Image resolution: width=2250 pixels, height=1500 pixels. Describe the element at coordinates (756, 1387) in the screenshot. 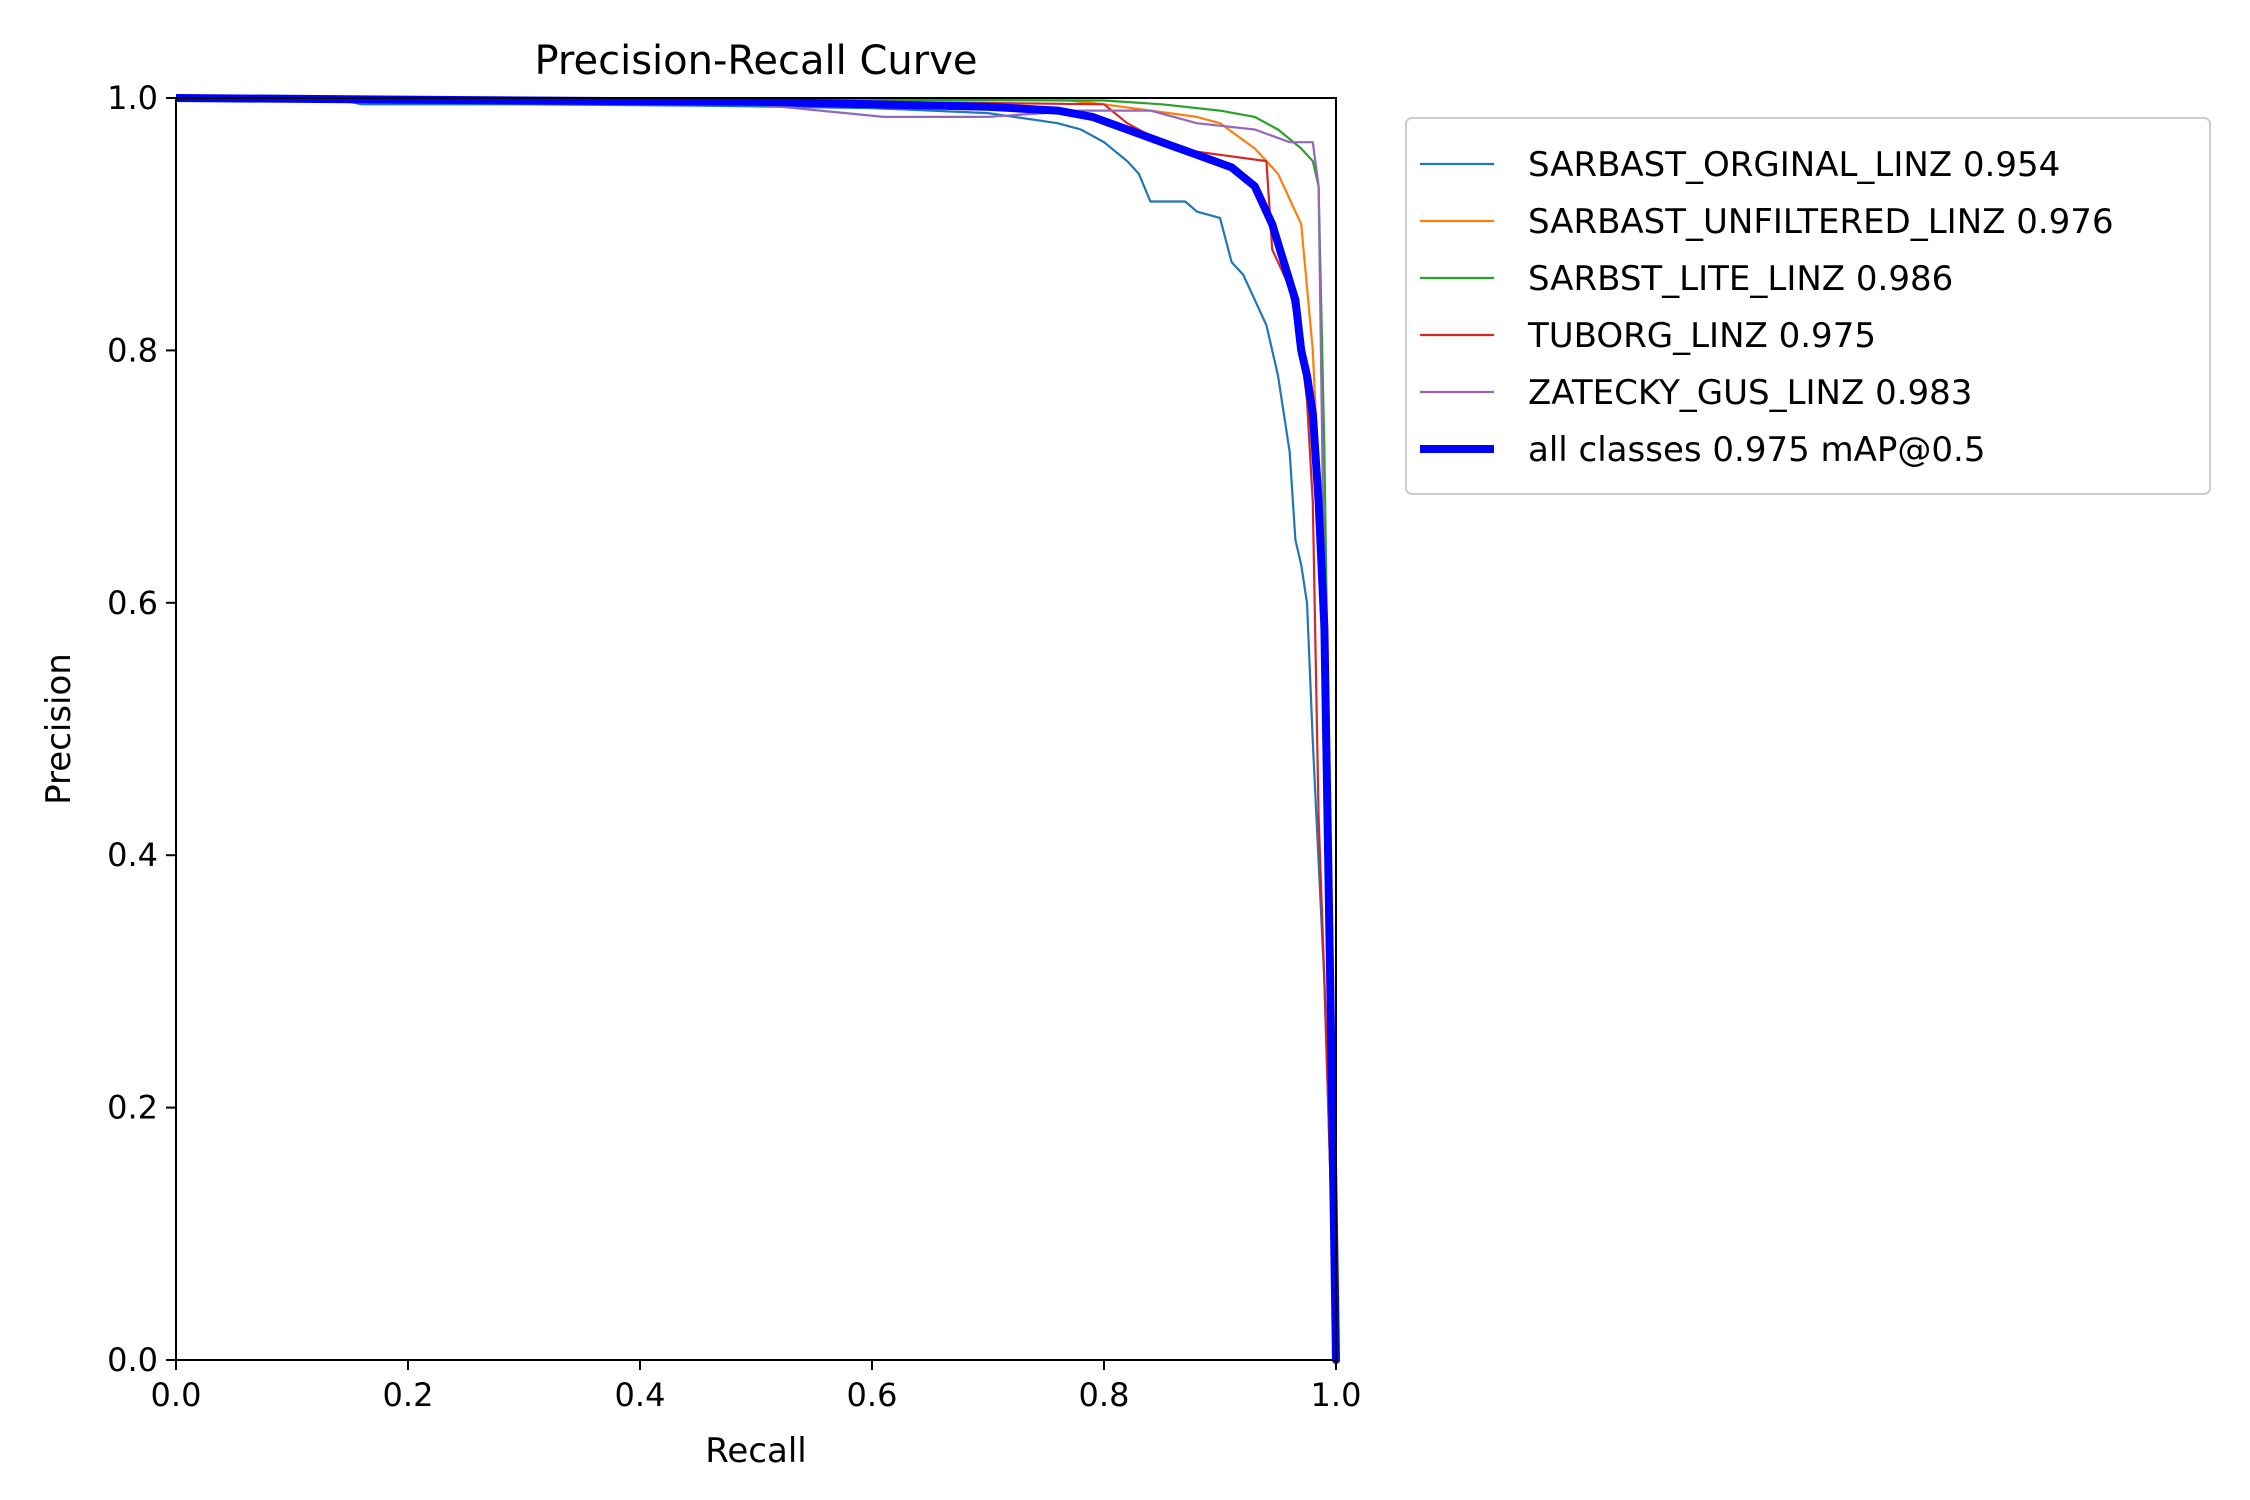

I see `x-axis-ticks: 0.0 0.2 0.4 0.6 0.8 1.0` at that location.